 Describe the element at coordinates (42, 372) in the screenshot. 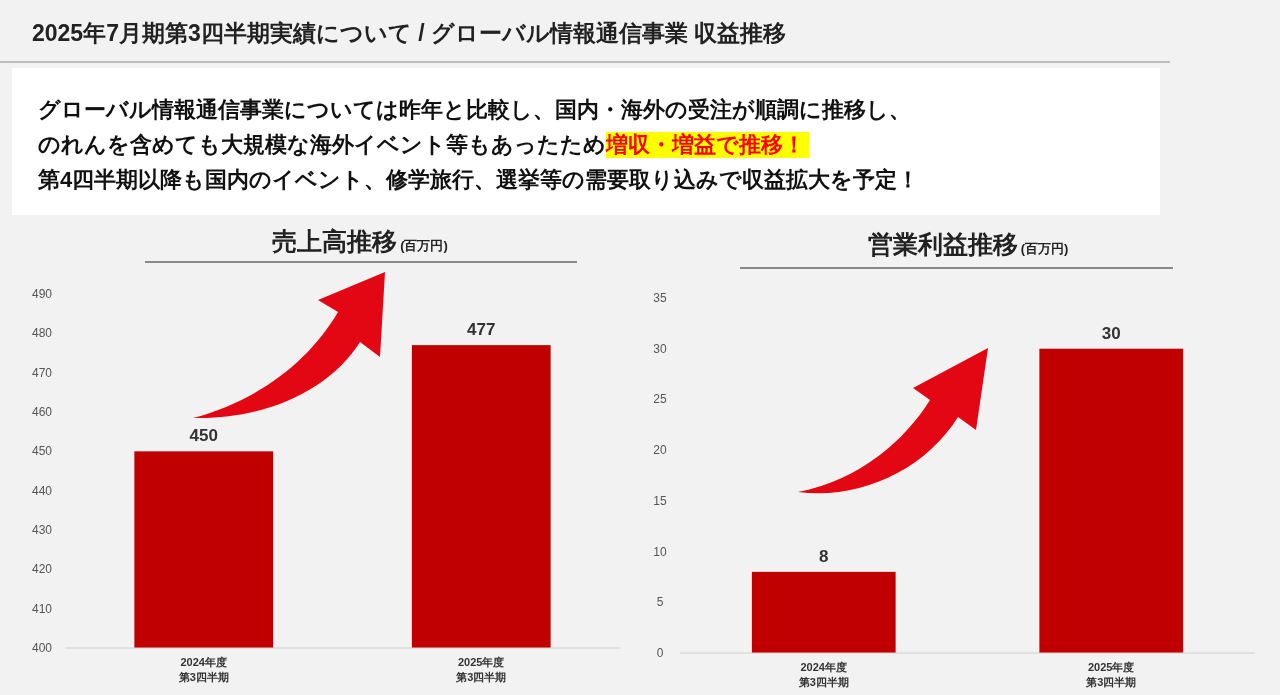

I see `y-tick-label: 470` at that location.